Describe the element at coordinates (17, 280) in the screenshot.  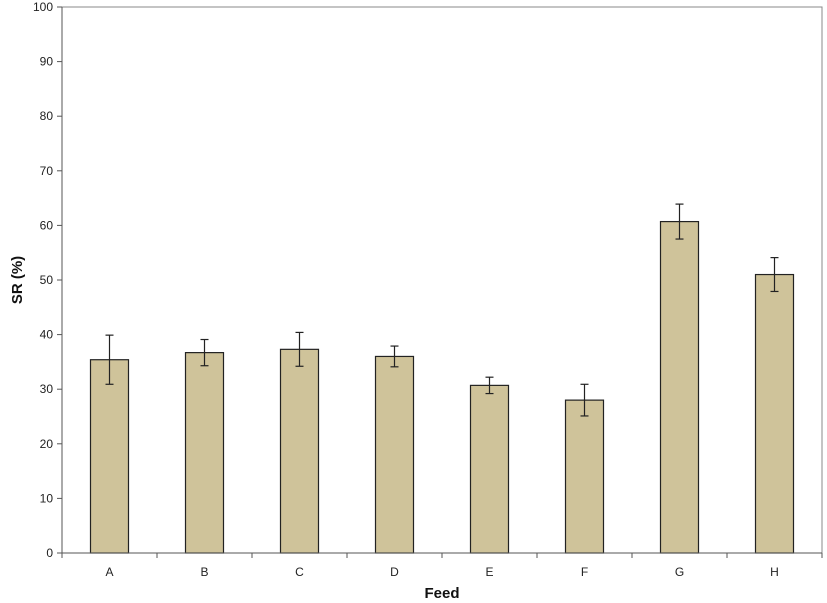
I see `y-axis-title: SR (%)` at that location.